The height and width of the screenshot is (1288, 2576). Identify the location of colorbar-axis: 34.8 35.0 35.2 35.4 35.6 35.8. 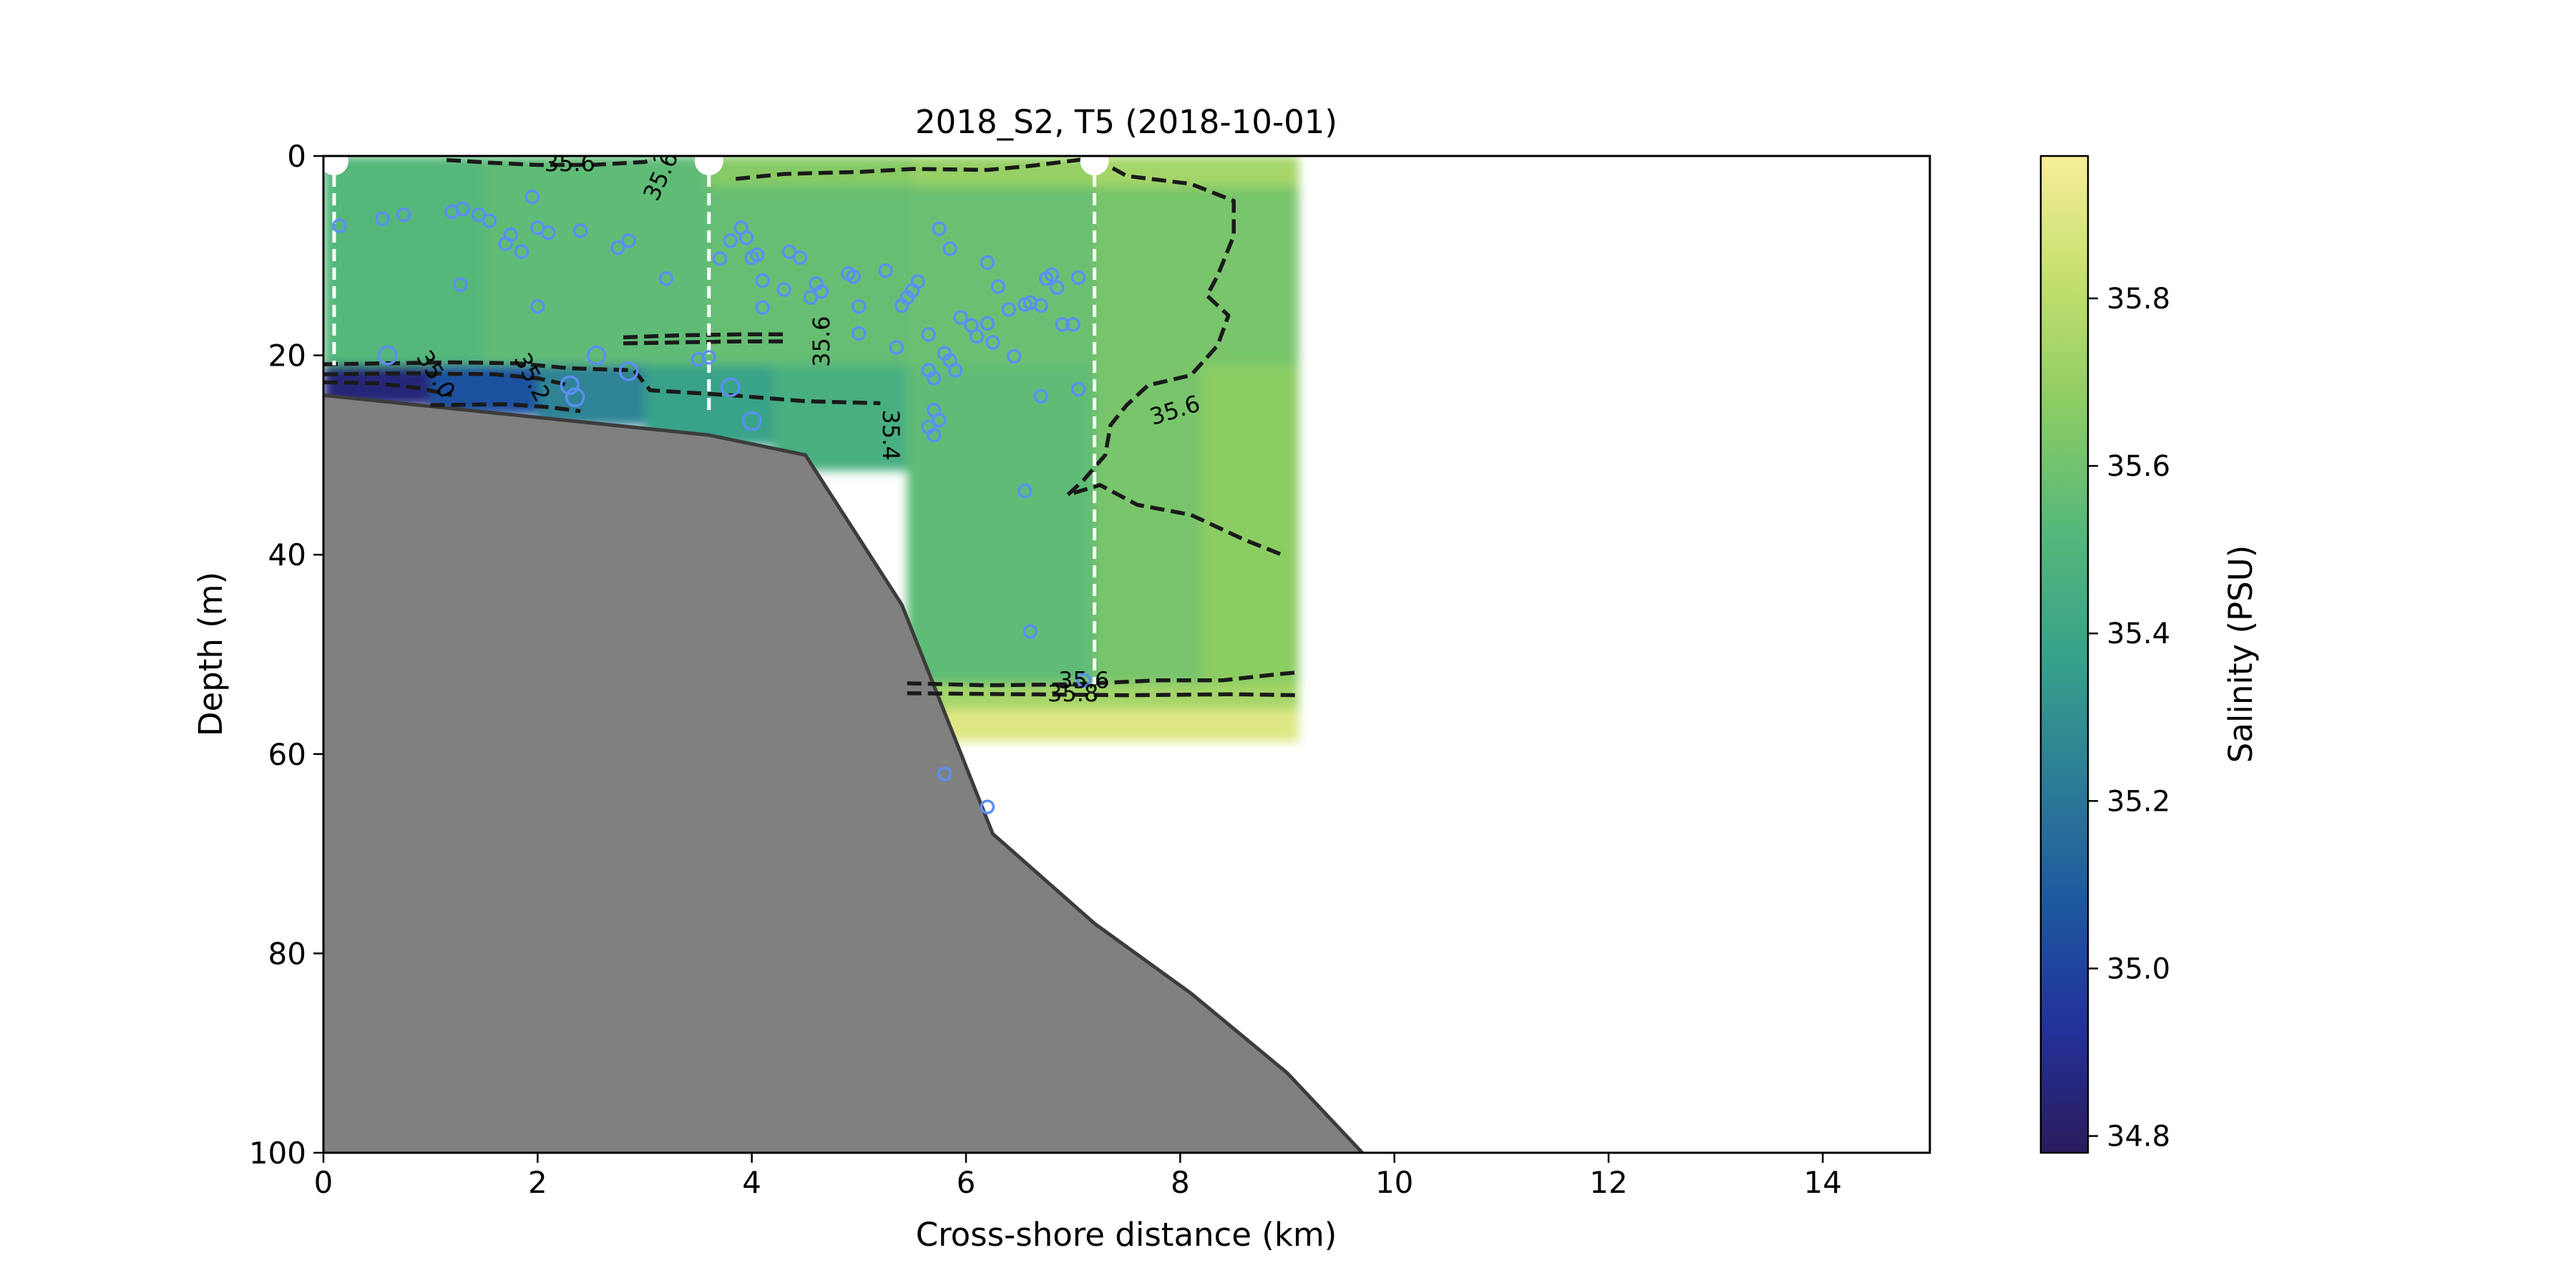
(2129, 718).